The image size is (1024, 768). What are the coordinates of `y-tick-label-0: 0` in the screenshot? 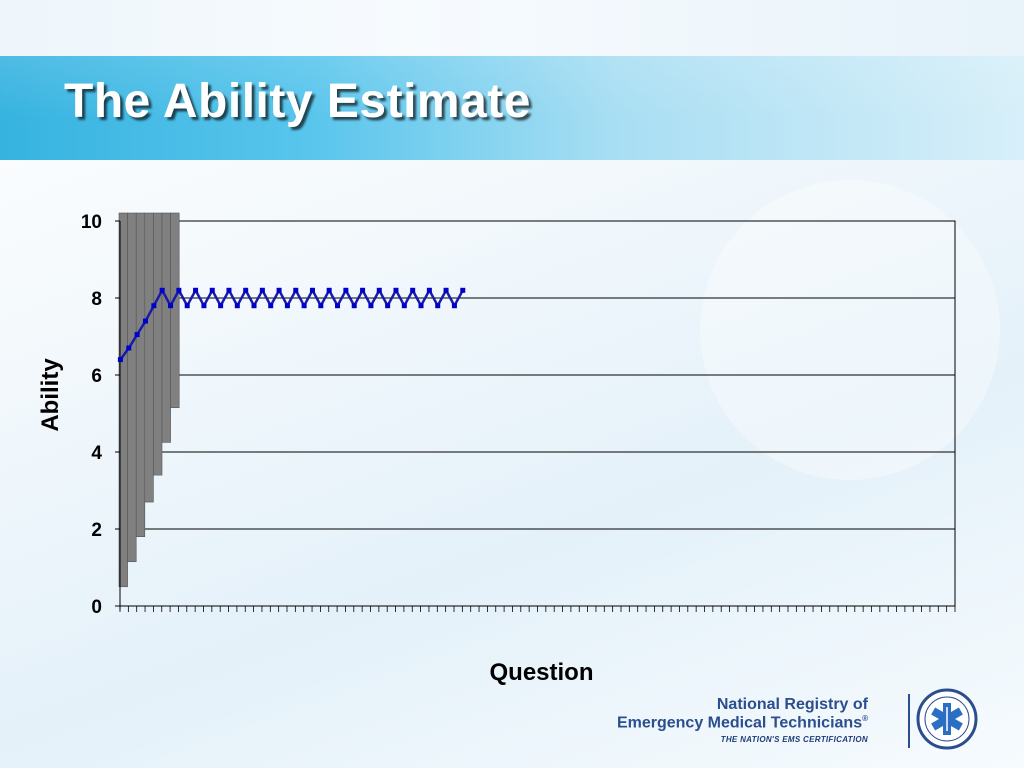 It's located at (96, 607).